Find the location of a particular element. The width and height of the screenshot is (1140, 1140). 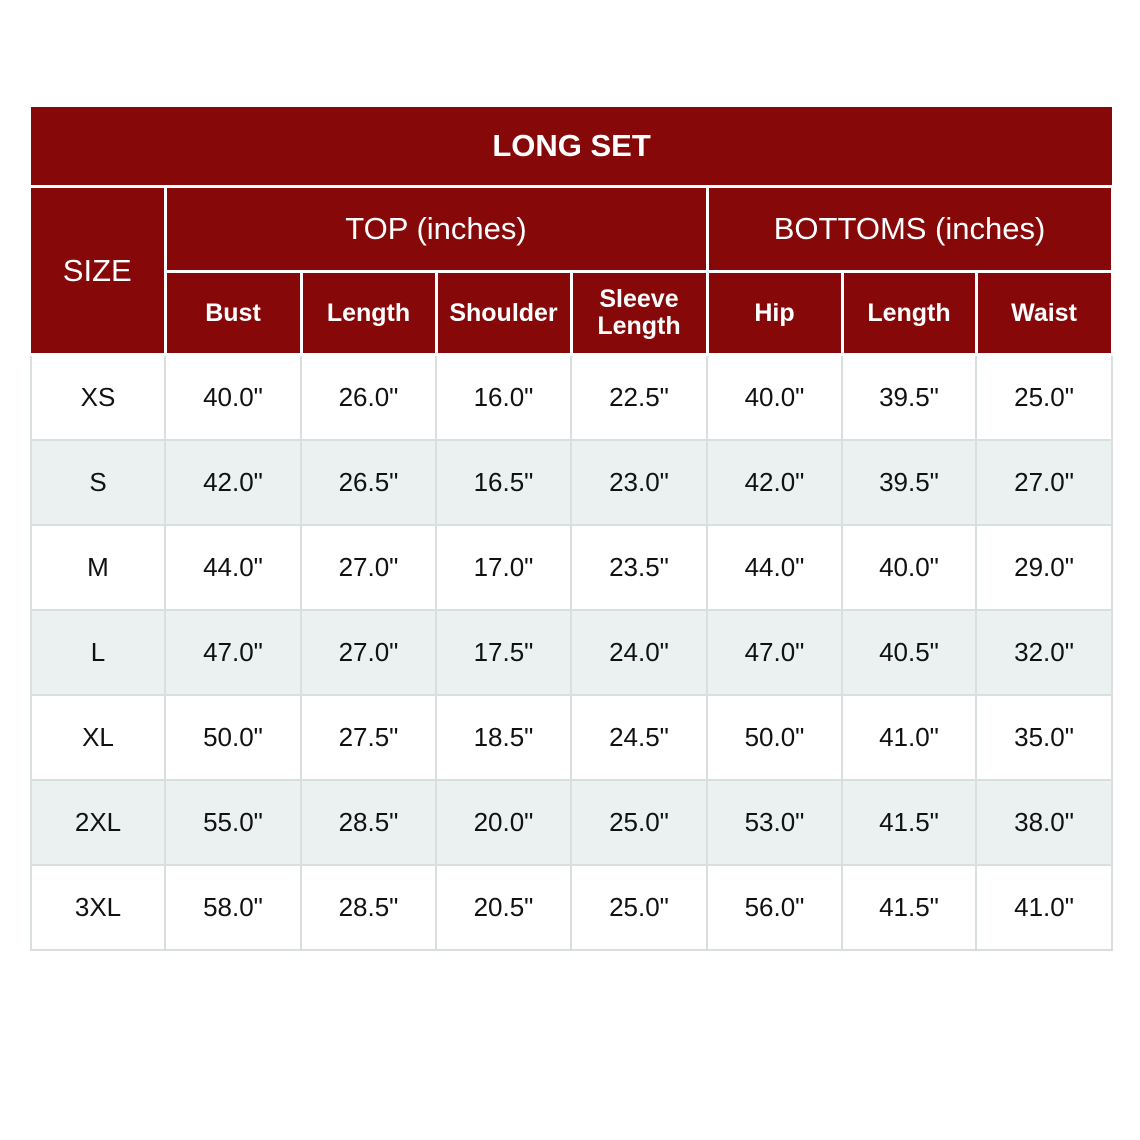

measurement-cell: 17.0" is located at coordinates (503, 567).